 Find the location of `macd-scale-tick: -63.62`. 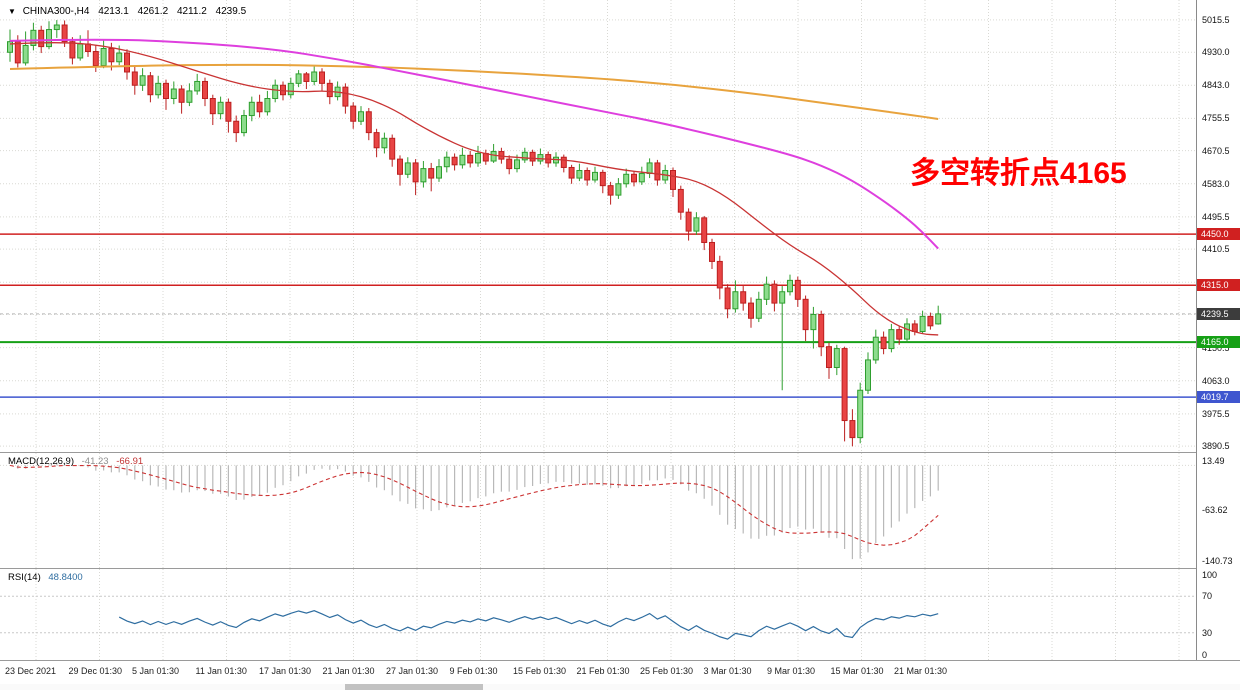

macd-scale-tick: -63.62 is located at coordinates (1215, 510).